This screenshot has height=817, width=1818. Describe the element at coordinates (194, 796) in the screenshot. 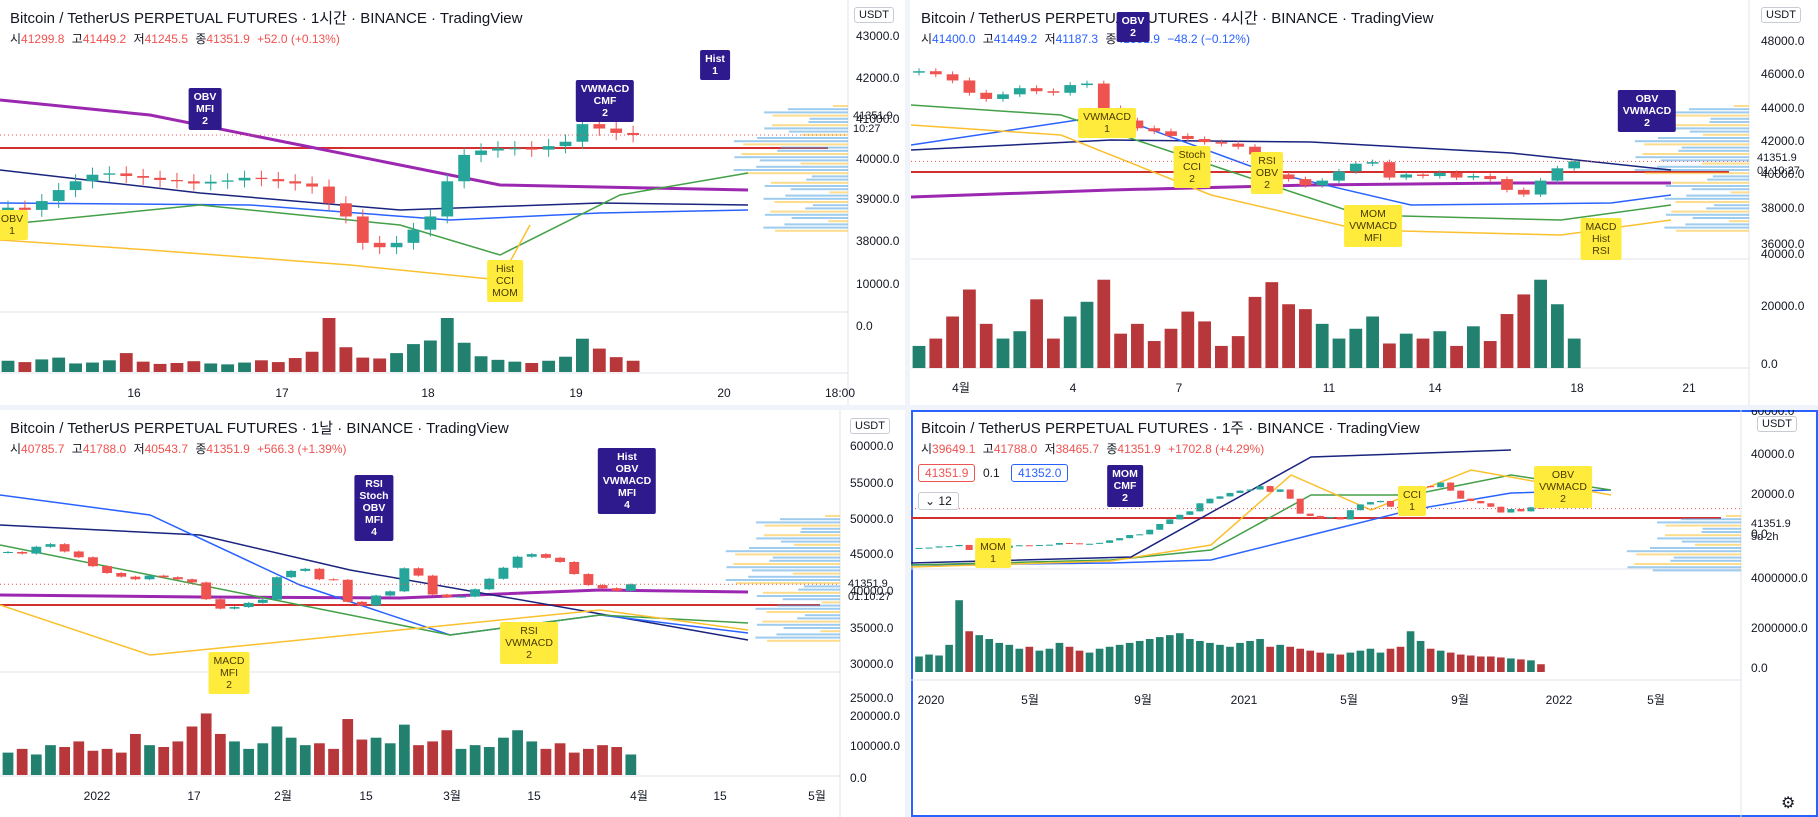

I see `time-axis-label: 17` at that location.